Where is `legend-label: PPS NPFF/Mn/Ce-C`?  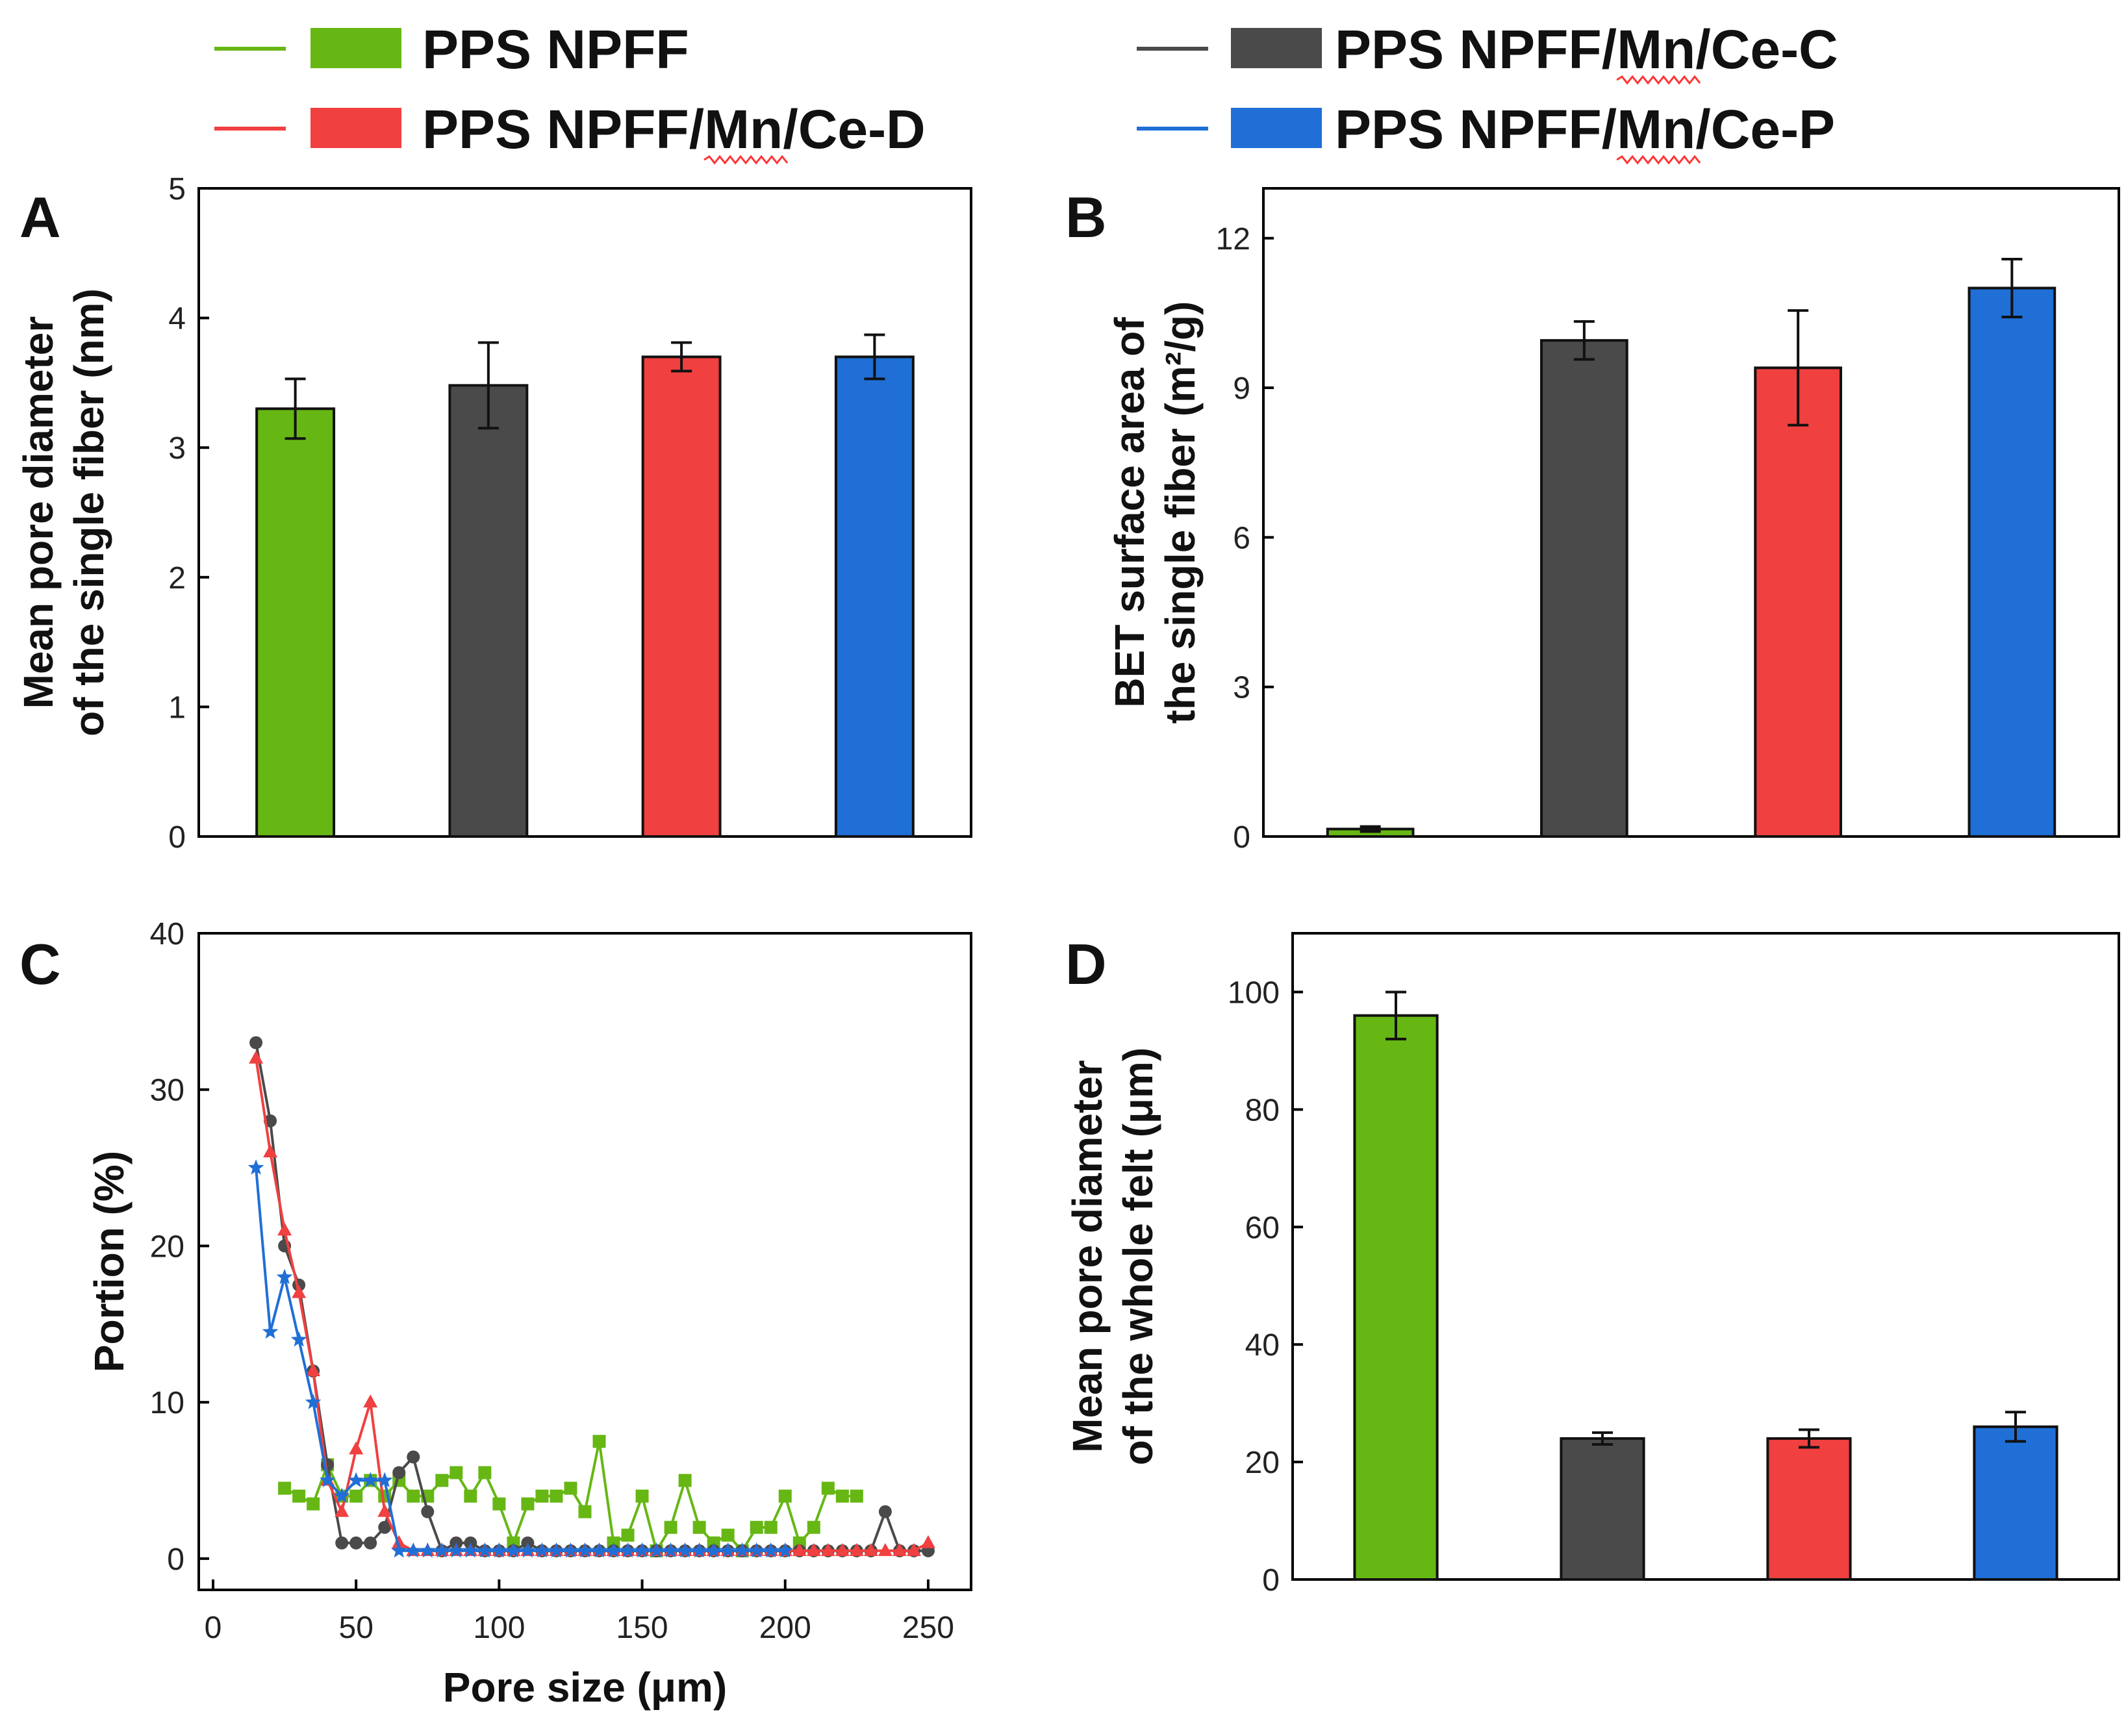
legend-label: PPS NPFF/Mn/Ce-C is located at coordinates (1587, 49).